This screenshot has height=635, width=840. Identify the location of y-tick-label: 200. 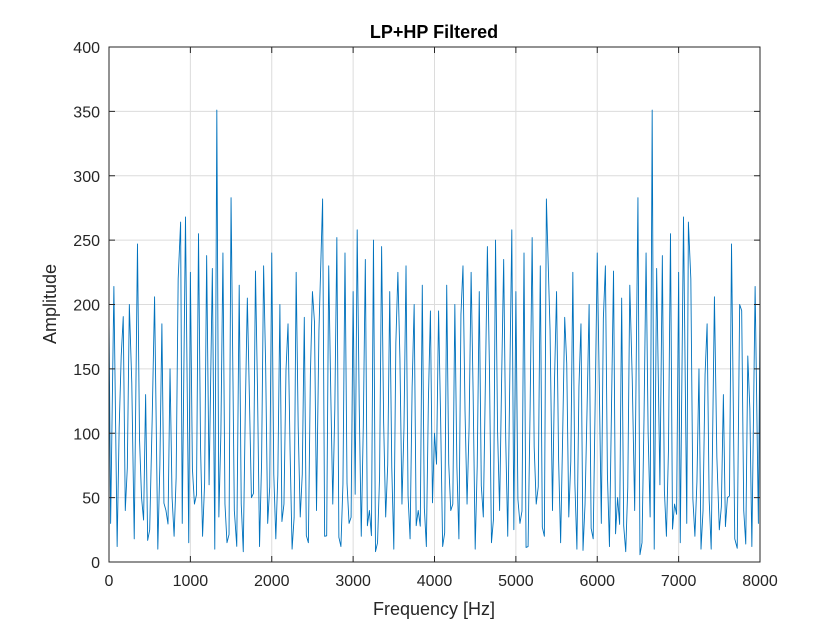
(86, 306).